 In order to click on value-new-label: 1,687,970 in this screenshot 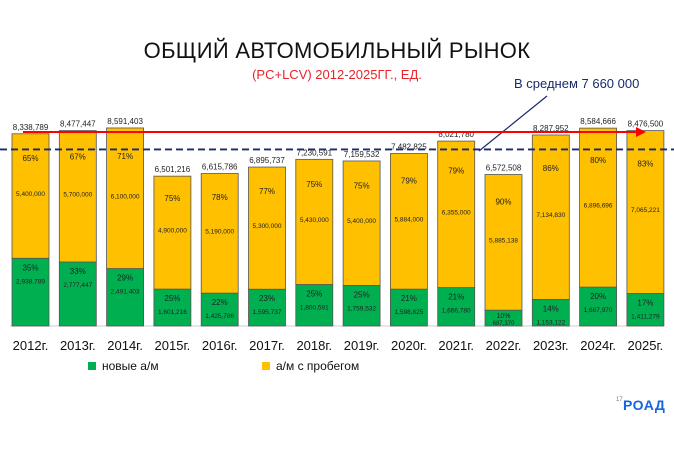, I will do `click(598, 310)`.